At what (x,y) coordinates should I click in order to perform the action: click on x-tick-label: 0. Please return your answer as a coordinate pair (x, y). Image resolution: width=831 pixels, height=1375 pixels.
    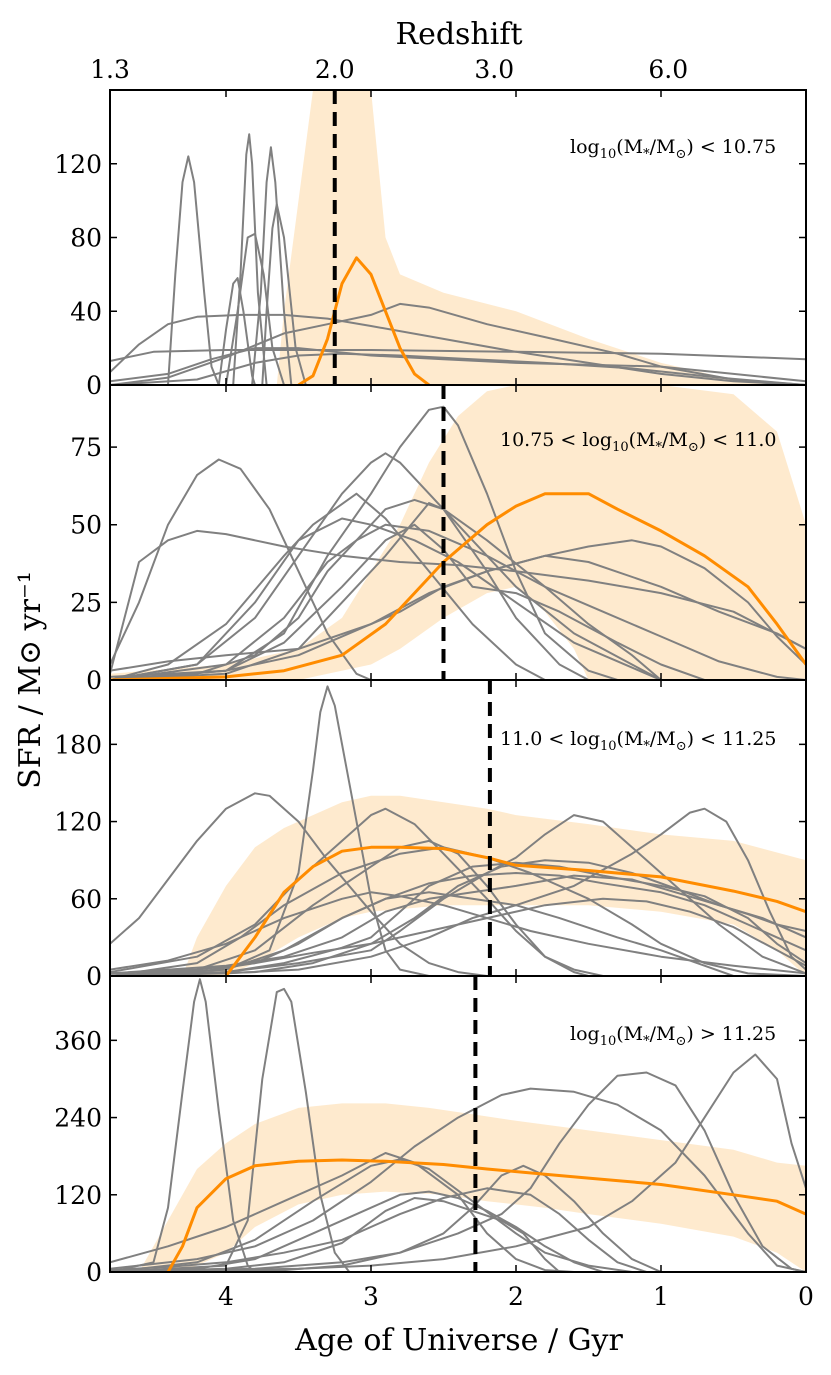
    Looking at the image, I should click on (806, 1296).